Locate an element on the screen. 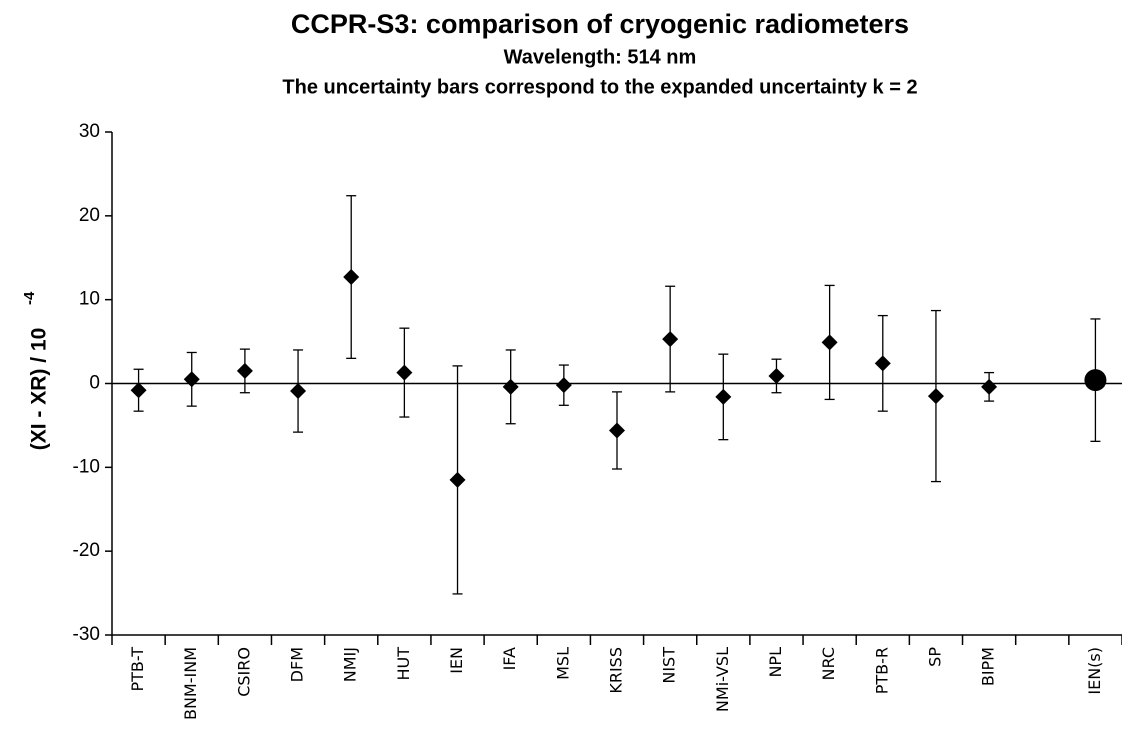 This screenshot has height=754, width=1122. x-tick-label: NRC is located at coordinates (828, 663).